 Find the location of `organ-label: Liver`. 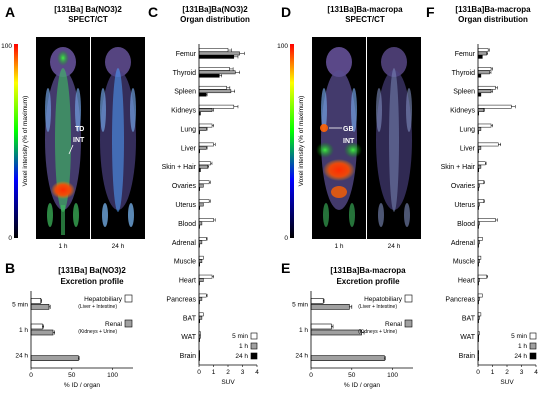

organ-label: Liver is located at coordinates (189, 148).